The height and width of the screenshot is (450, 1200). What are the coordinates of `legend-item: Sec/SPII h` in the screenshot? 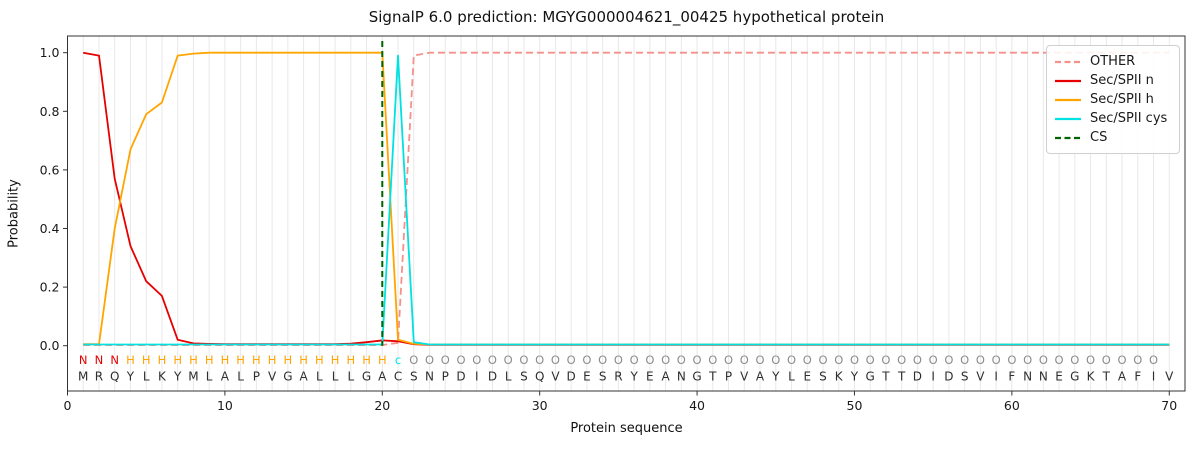 It's located at (1113, 99).